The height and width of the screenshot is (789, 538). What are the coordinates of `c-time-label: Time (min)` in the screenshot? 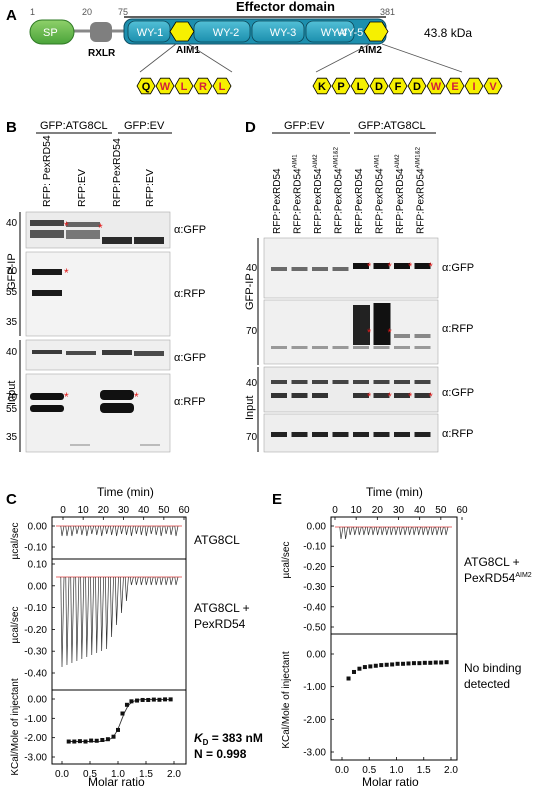 It's located at (125, 492).